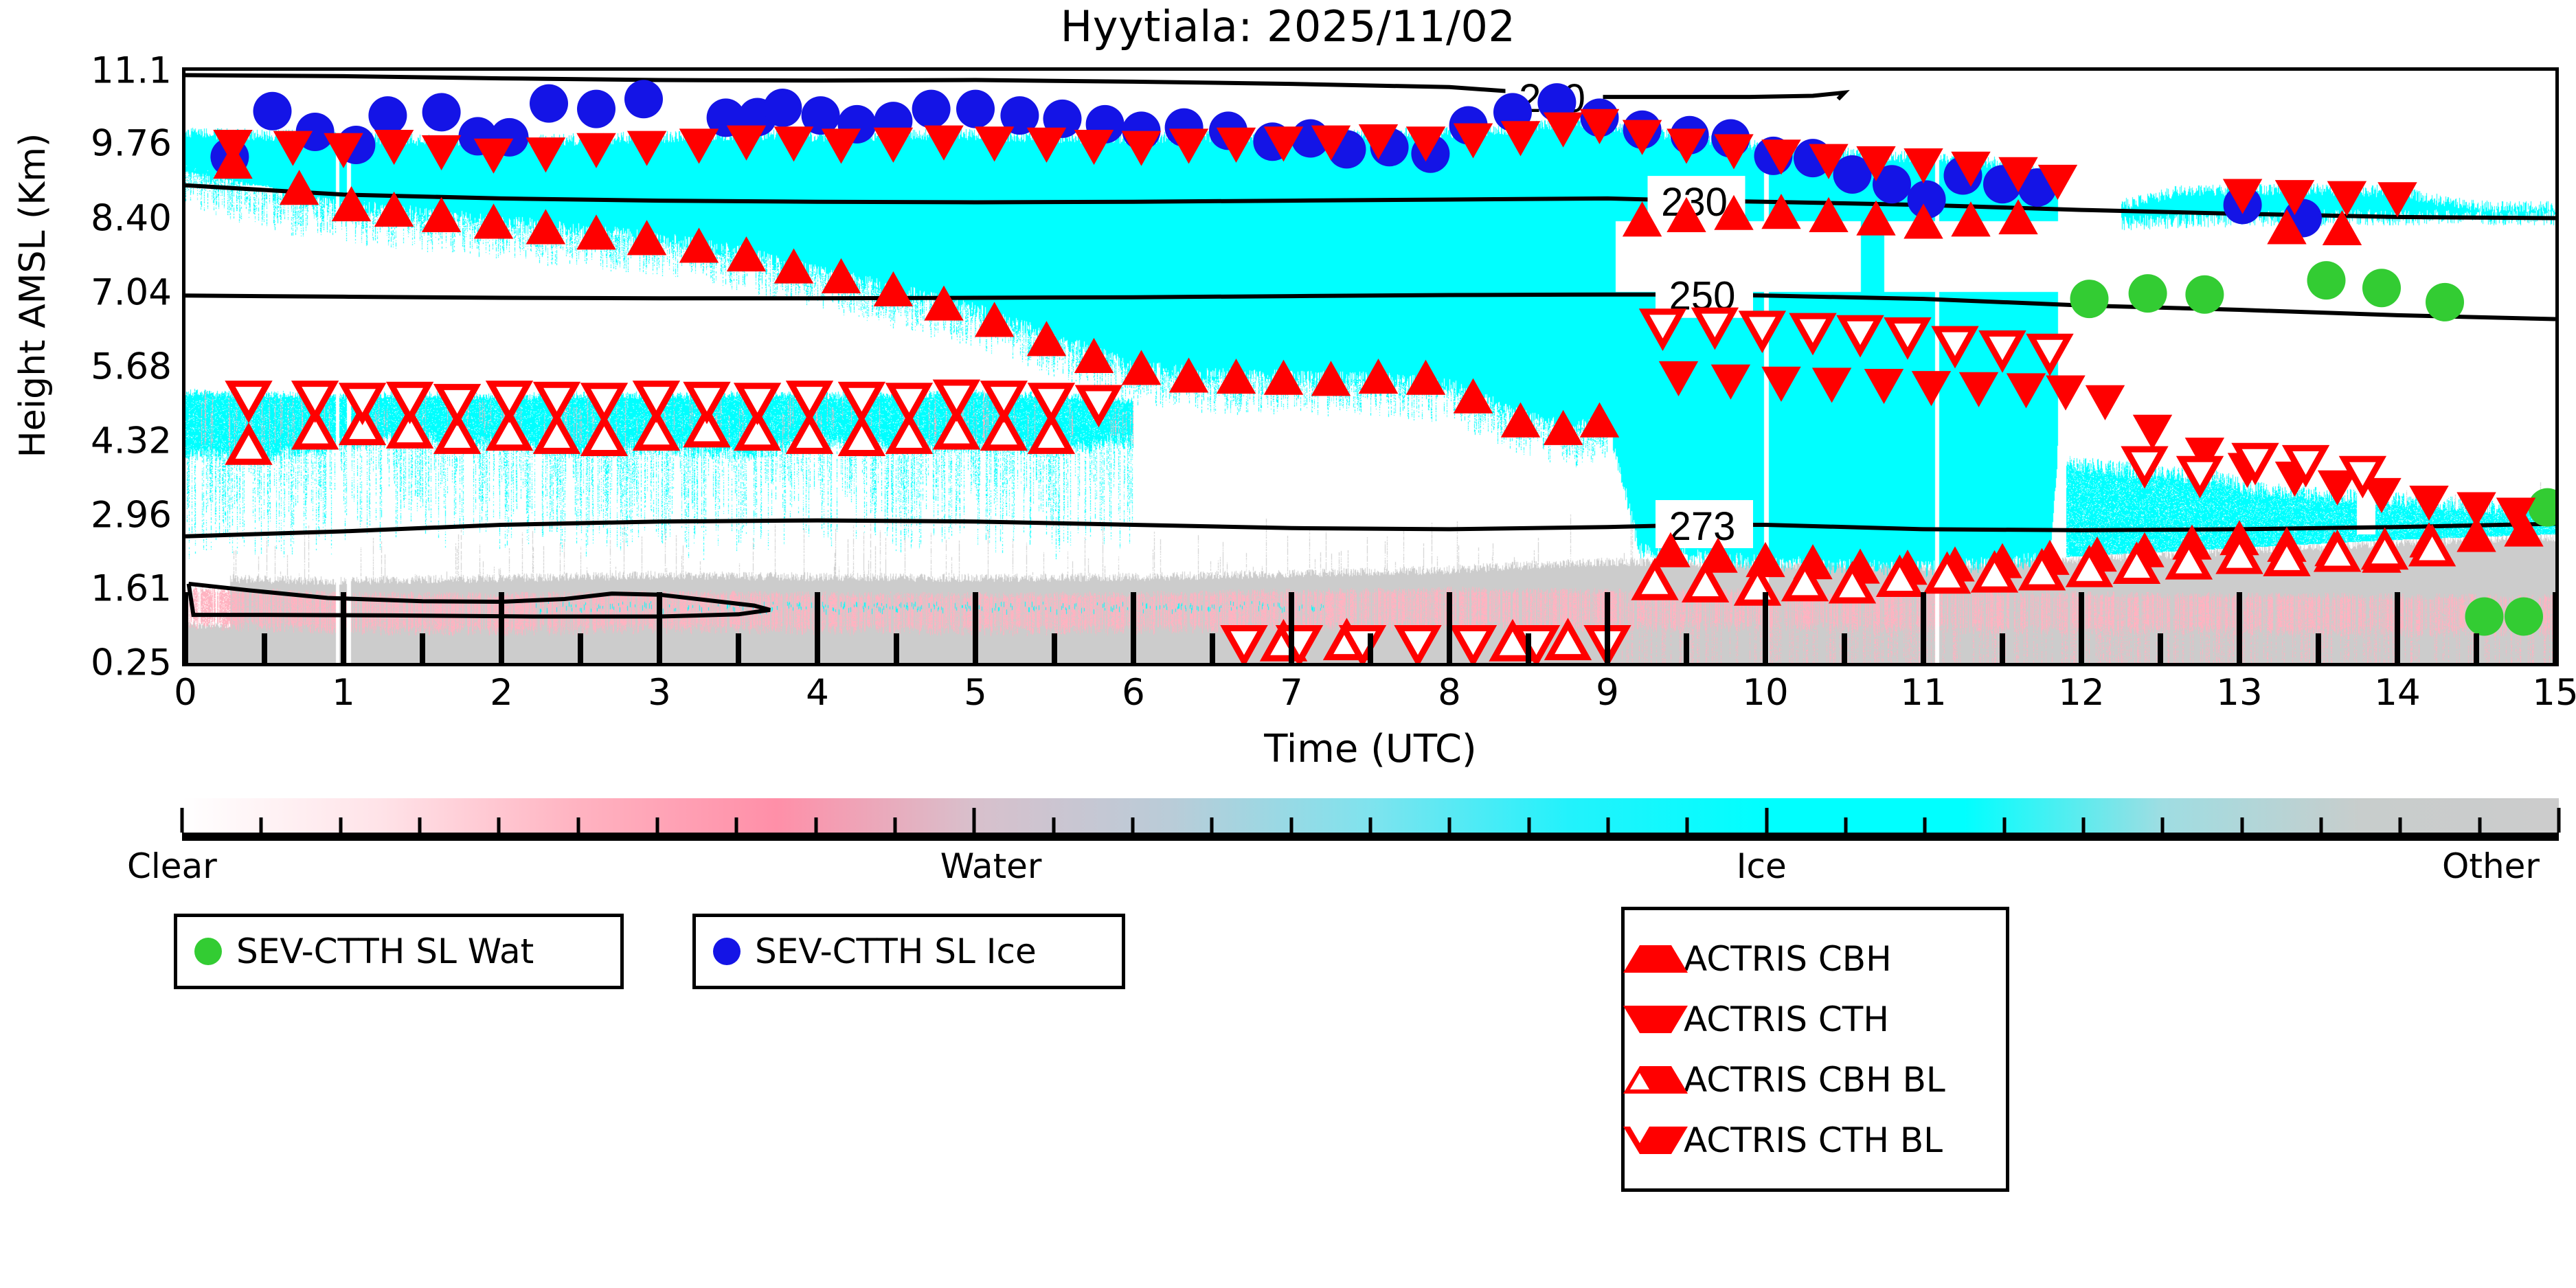 The image size is (2576, 1288). Describe the element at coordinates (131, 292) in the screenshot. I see `y-tick-label: 7.04` at that location.